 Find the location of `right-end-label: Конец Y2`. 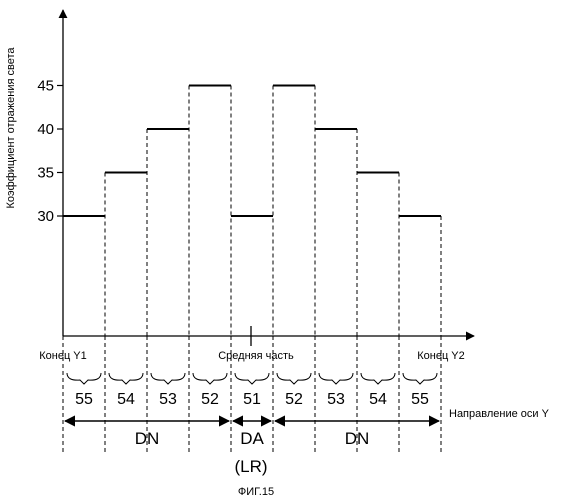

right-end-label: Конец Y2 is located at coordinates (441, 356).